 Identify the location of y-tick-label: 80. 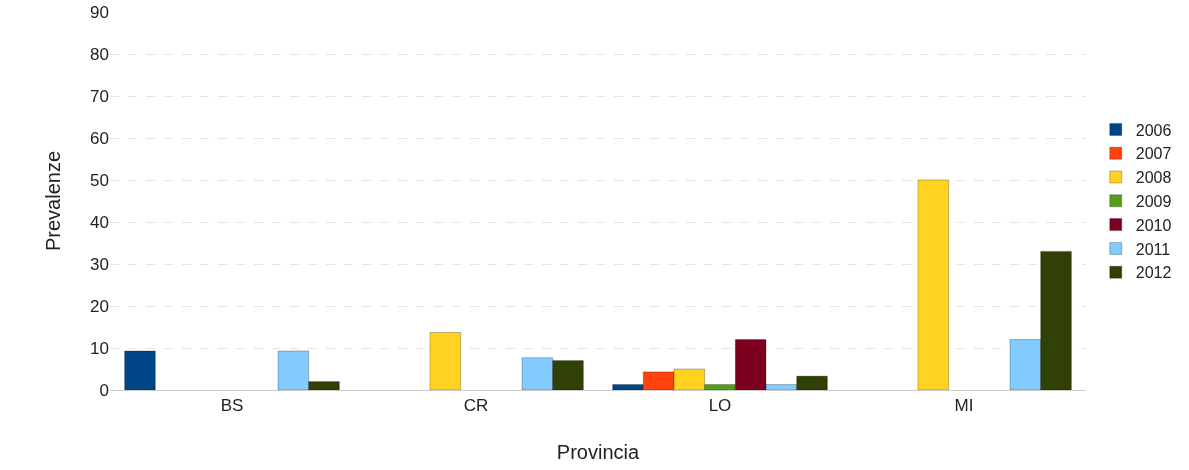
(99, 54).